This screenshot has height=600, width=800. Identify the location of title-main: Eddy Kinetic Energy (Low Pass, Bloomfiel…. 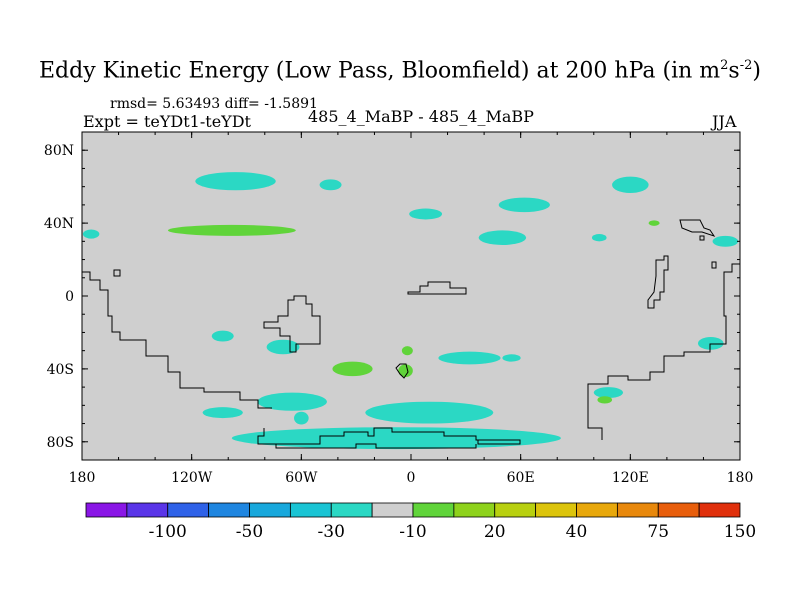
(380, 71).